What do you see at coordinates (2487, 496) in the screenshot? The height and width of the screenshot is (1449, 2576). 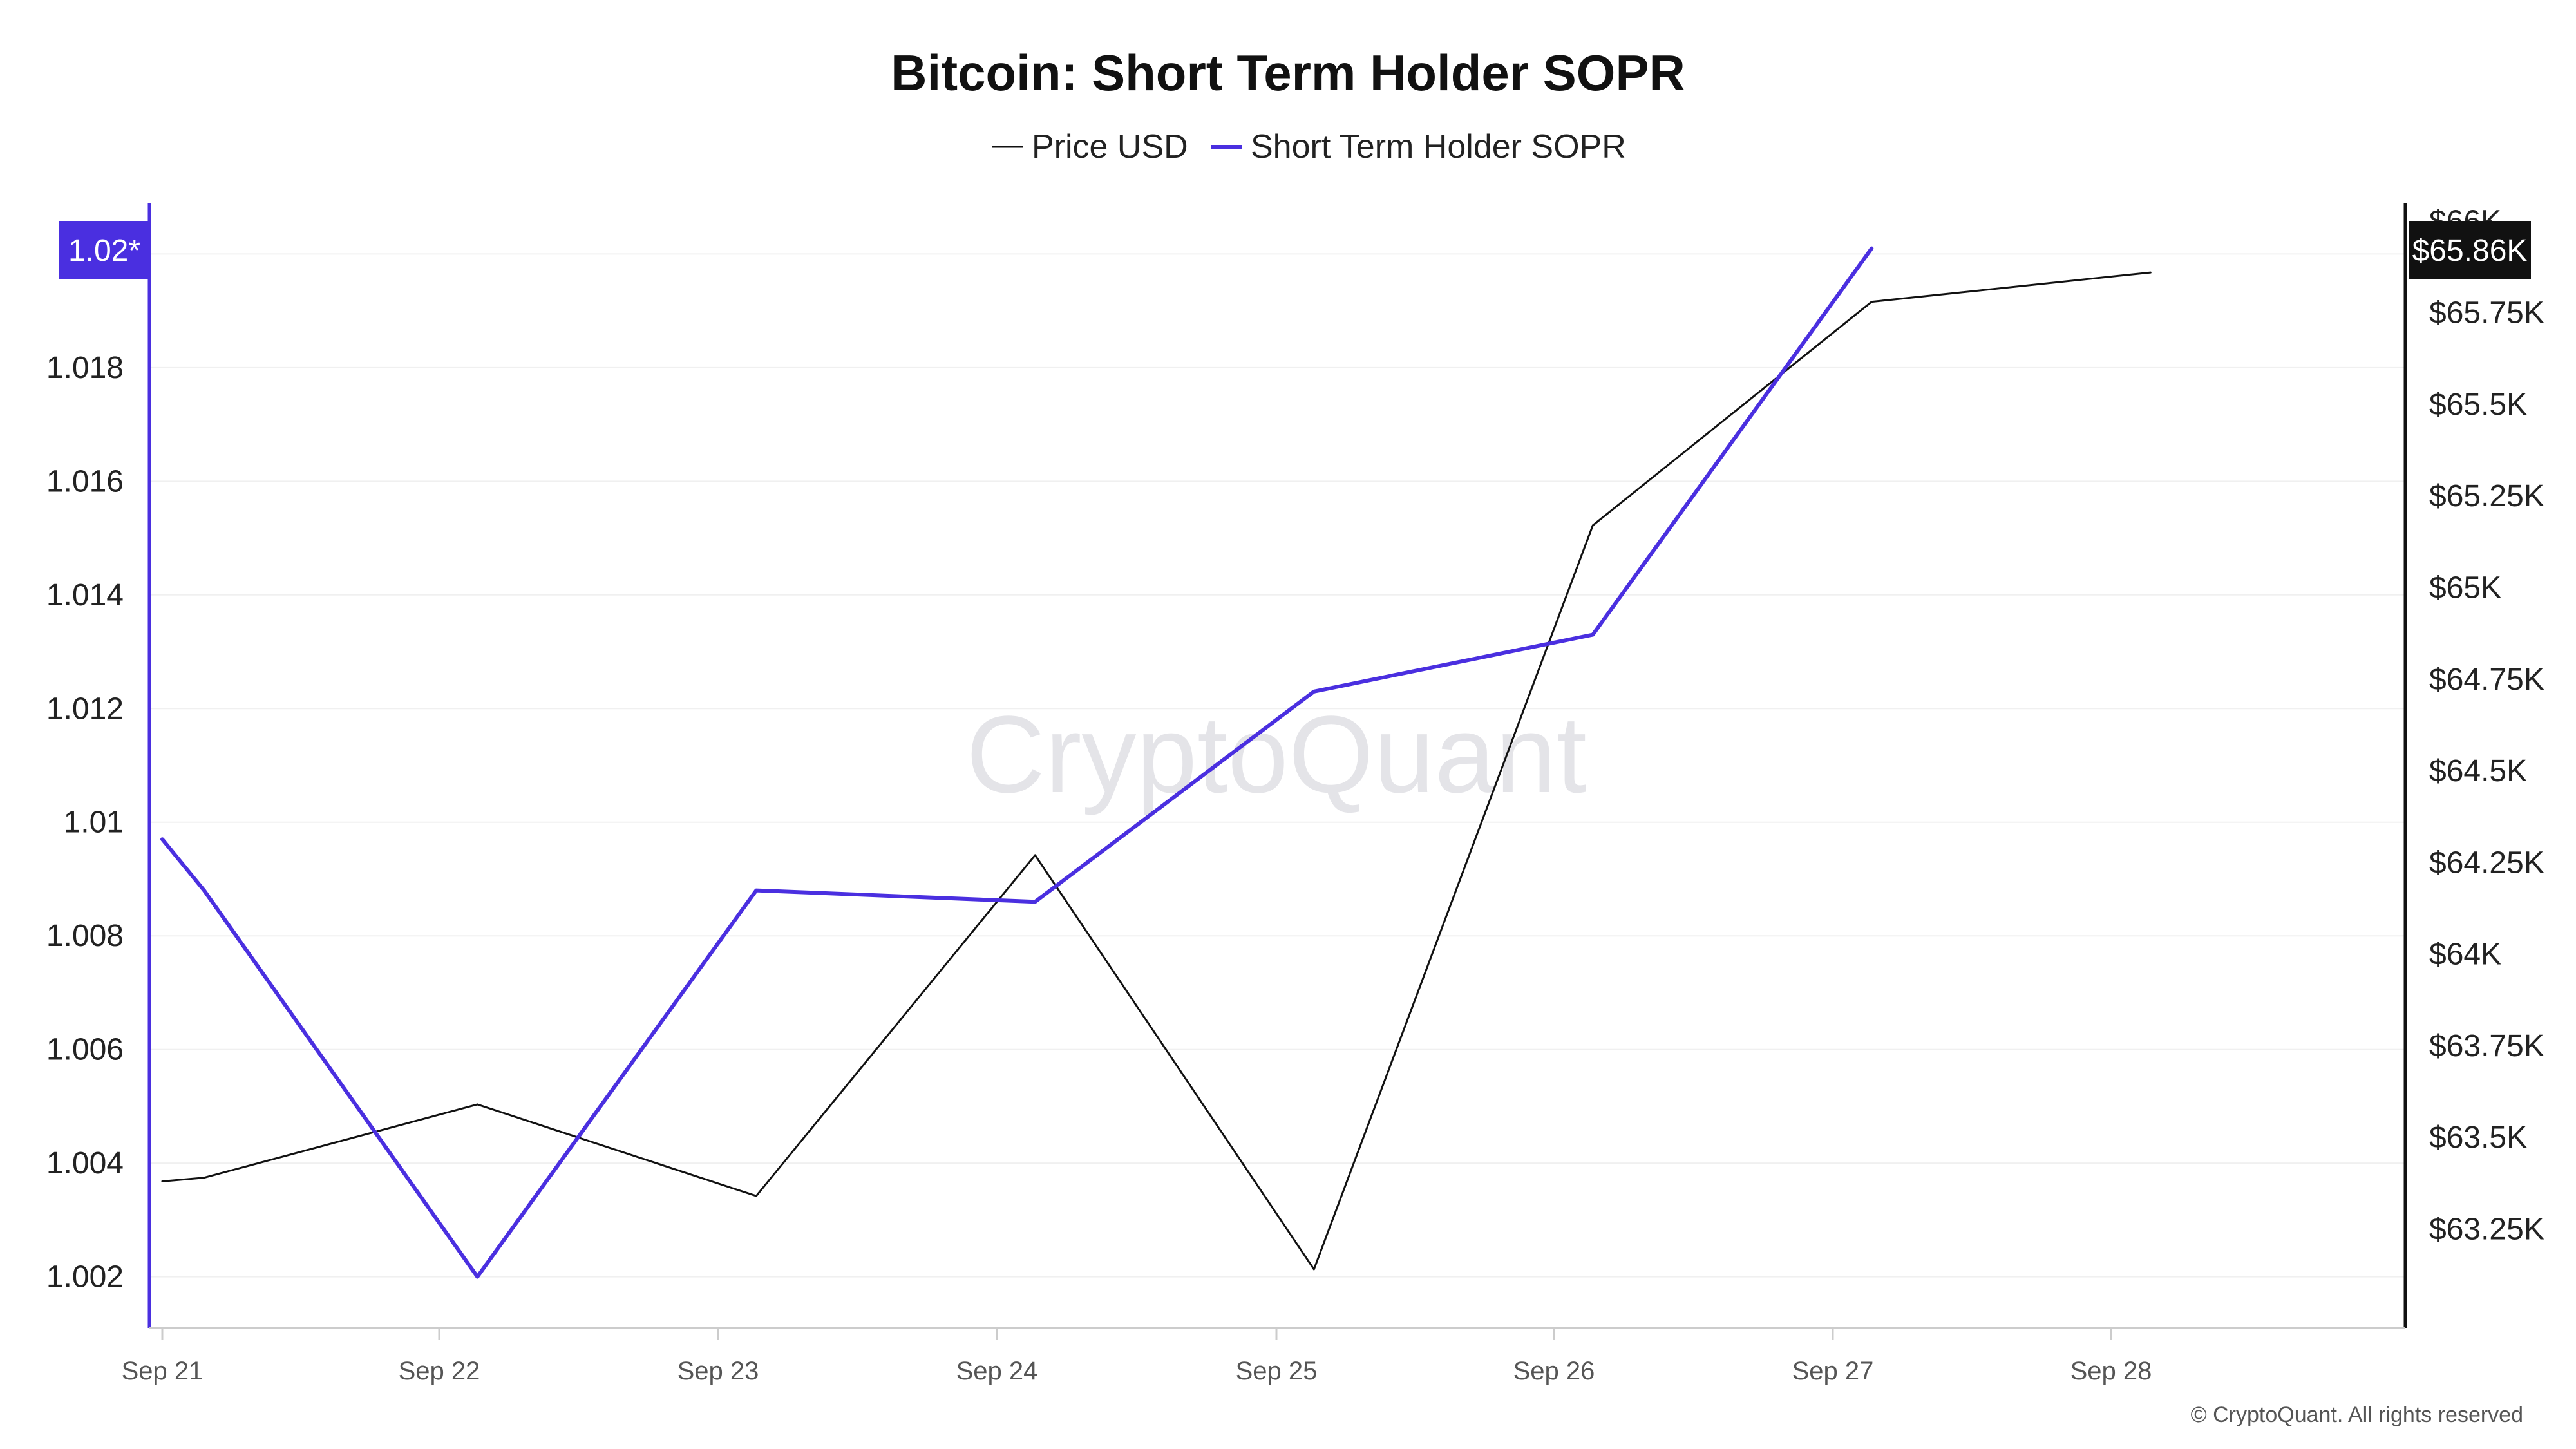 I see `y-right-tick-label: $65.25K` at bounding box center [2487, 496].